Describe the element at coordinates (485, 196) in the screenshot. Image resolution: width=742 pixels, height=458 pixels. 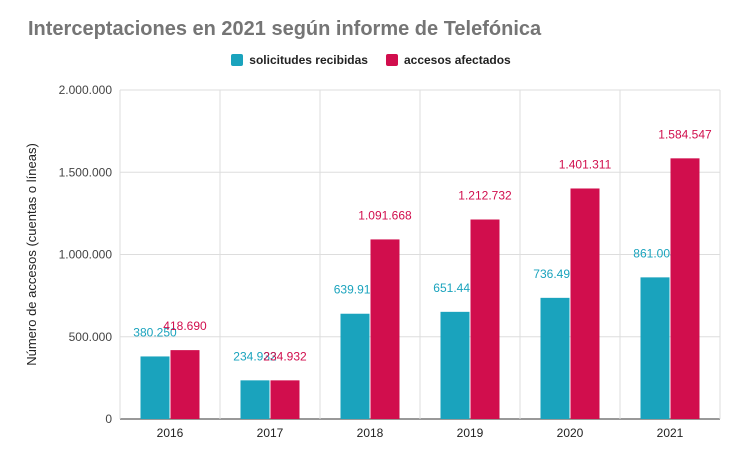
I see `data-label-accesos-2019: 1.212.732` at that location.